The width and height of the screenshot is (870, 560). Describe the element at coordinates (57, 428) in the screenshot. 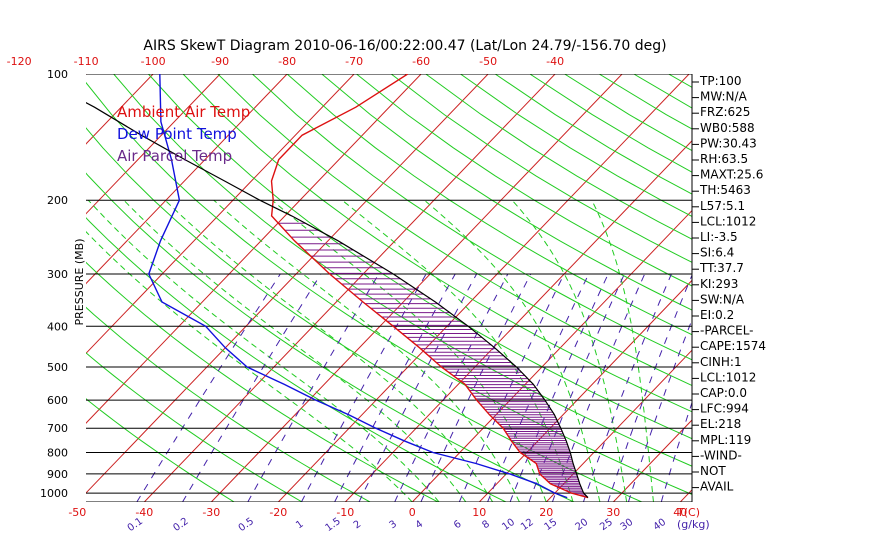

I see `pressure-tick-label: 700` at that location.